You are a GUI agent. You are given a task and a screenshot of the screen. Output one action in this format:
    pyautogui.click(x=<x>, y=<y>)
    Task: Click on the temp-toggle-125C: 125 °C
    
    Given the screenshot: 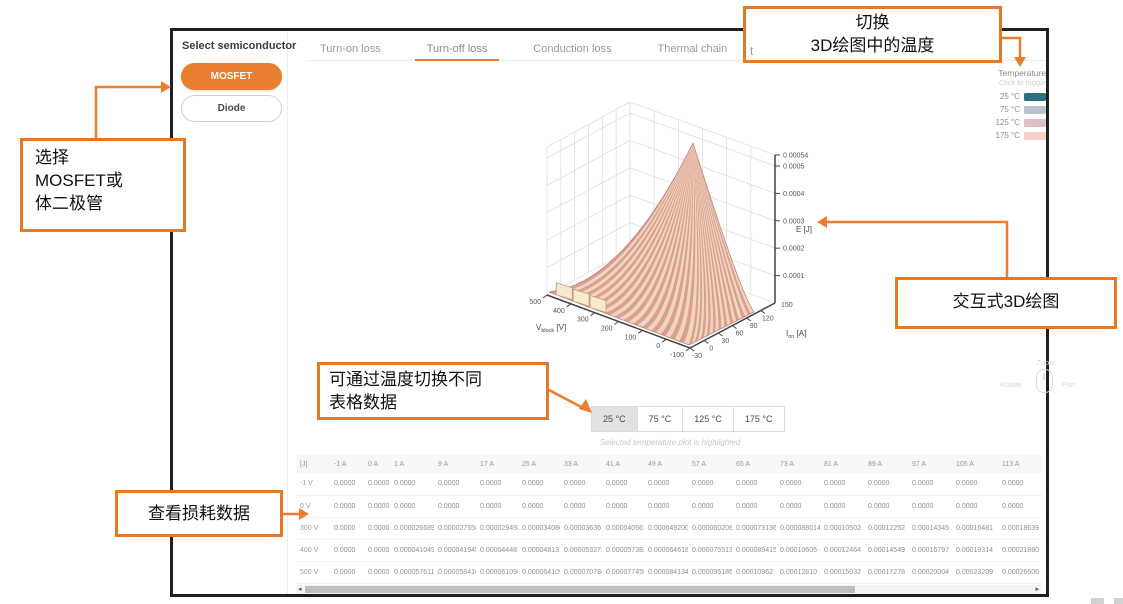 What is the action you would take?
    pyautogui.click(x=708, y=419)
    